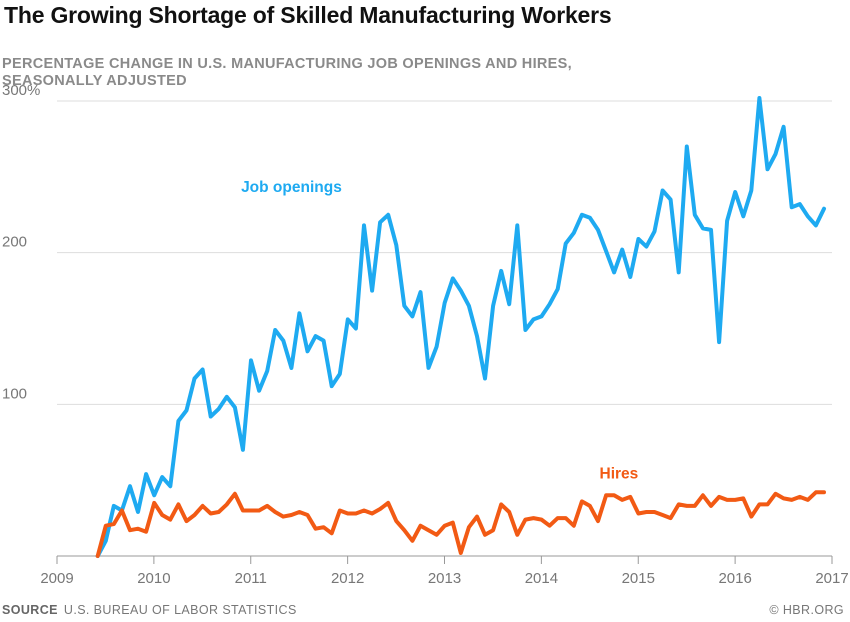 The width and height of the screenshot is (850, 622). What do you see at coordinates (56, 578) in the screenshot?
I see `x-tick-label: 2009` at bounding box center [56, 578].